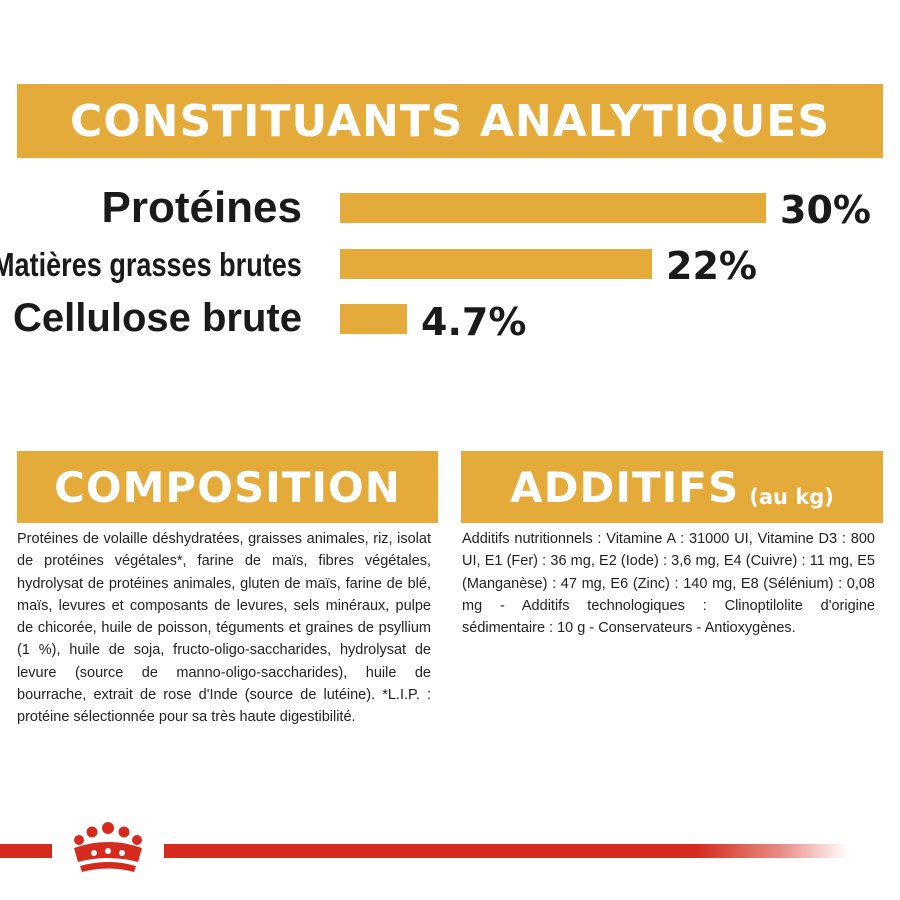 The image size is (900, 900). I want to click on additifs-subtitle: (au kg), so click(791, 497).